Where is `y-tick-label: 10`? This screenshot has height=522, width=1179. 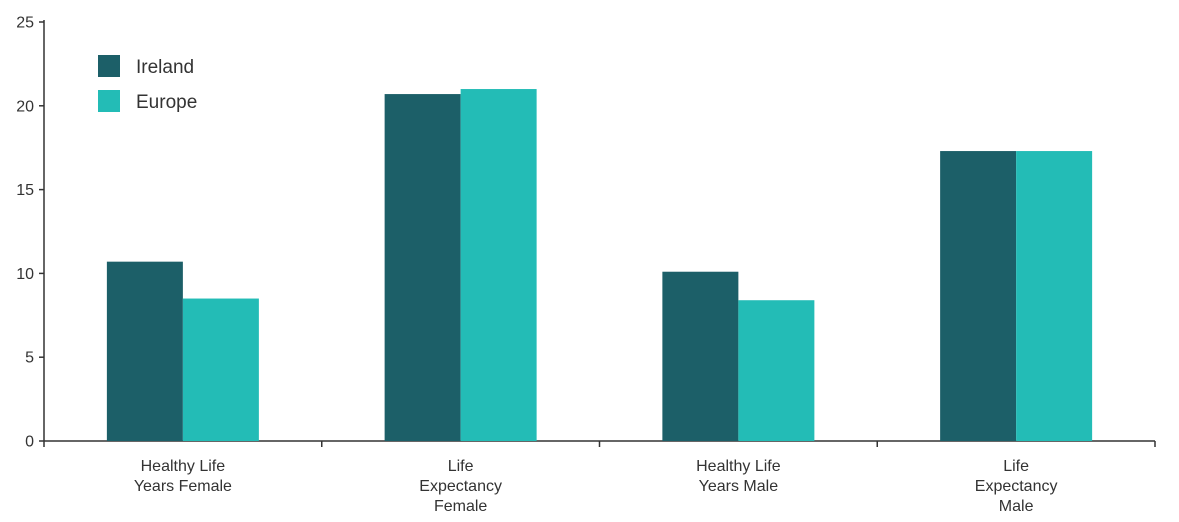 y-tick-label: 10 is located at coordinates (25, 274).